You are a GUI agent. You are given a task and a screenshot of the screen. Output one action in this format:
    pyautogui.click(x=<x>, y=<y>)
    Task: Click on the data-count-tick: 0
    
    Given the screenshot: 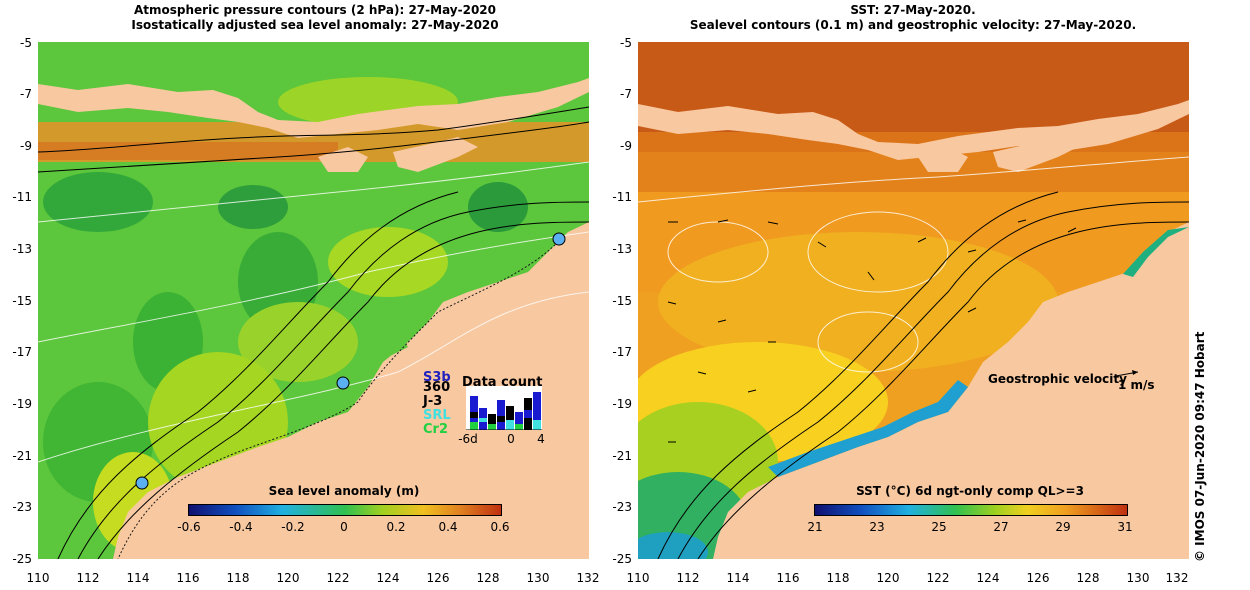 What is the action you would take?
    pyautogui.click(x=511, y=439)
    